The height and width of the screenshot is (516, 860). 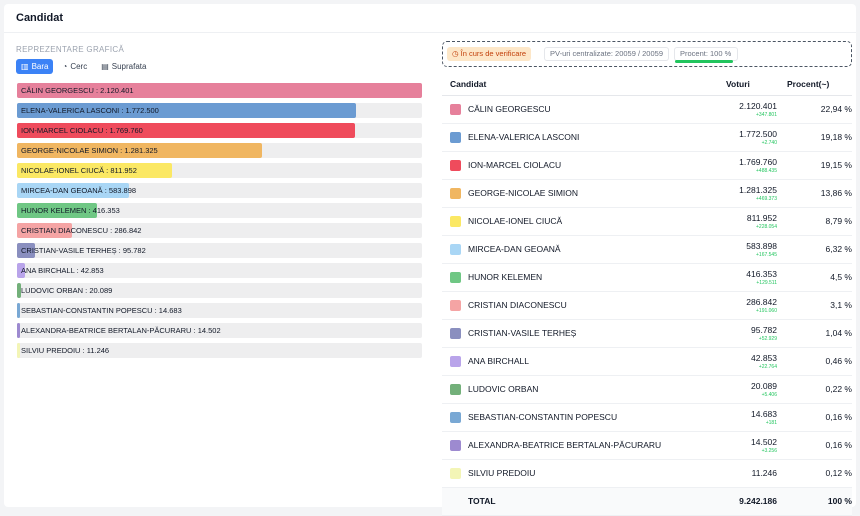 What do you see at coordinates (219, 210) in the screenshot?
I see `bar-row: HUNOR KELEMEN : 416.353` at bounding box center [219, 210].